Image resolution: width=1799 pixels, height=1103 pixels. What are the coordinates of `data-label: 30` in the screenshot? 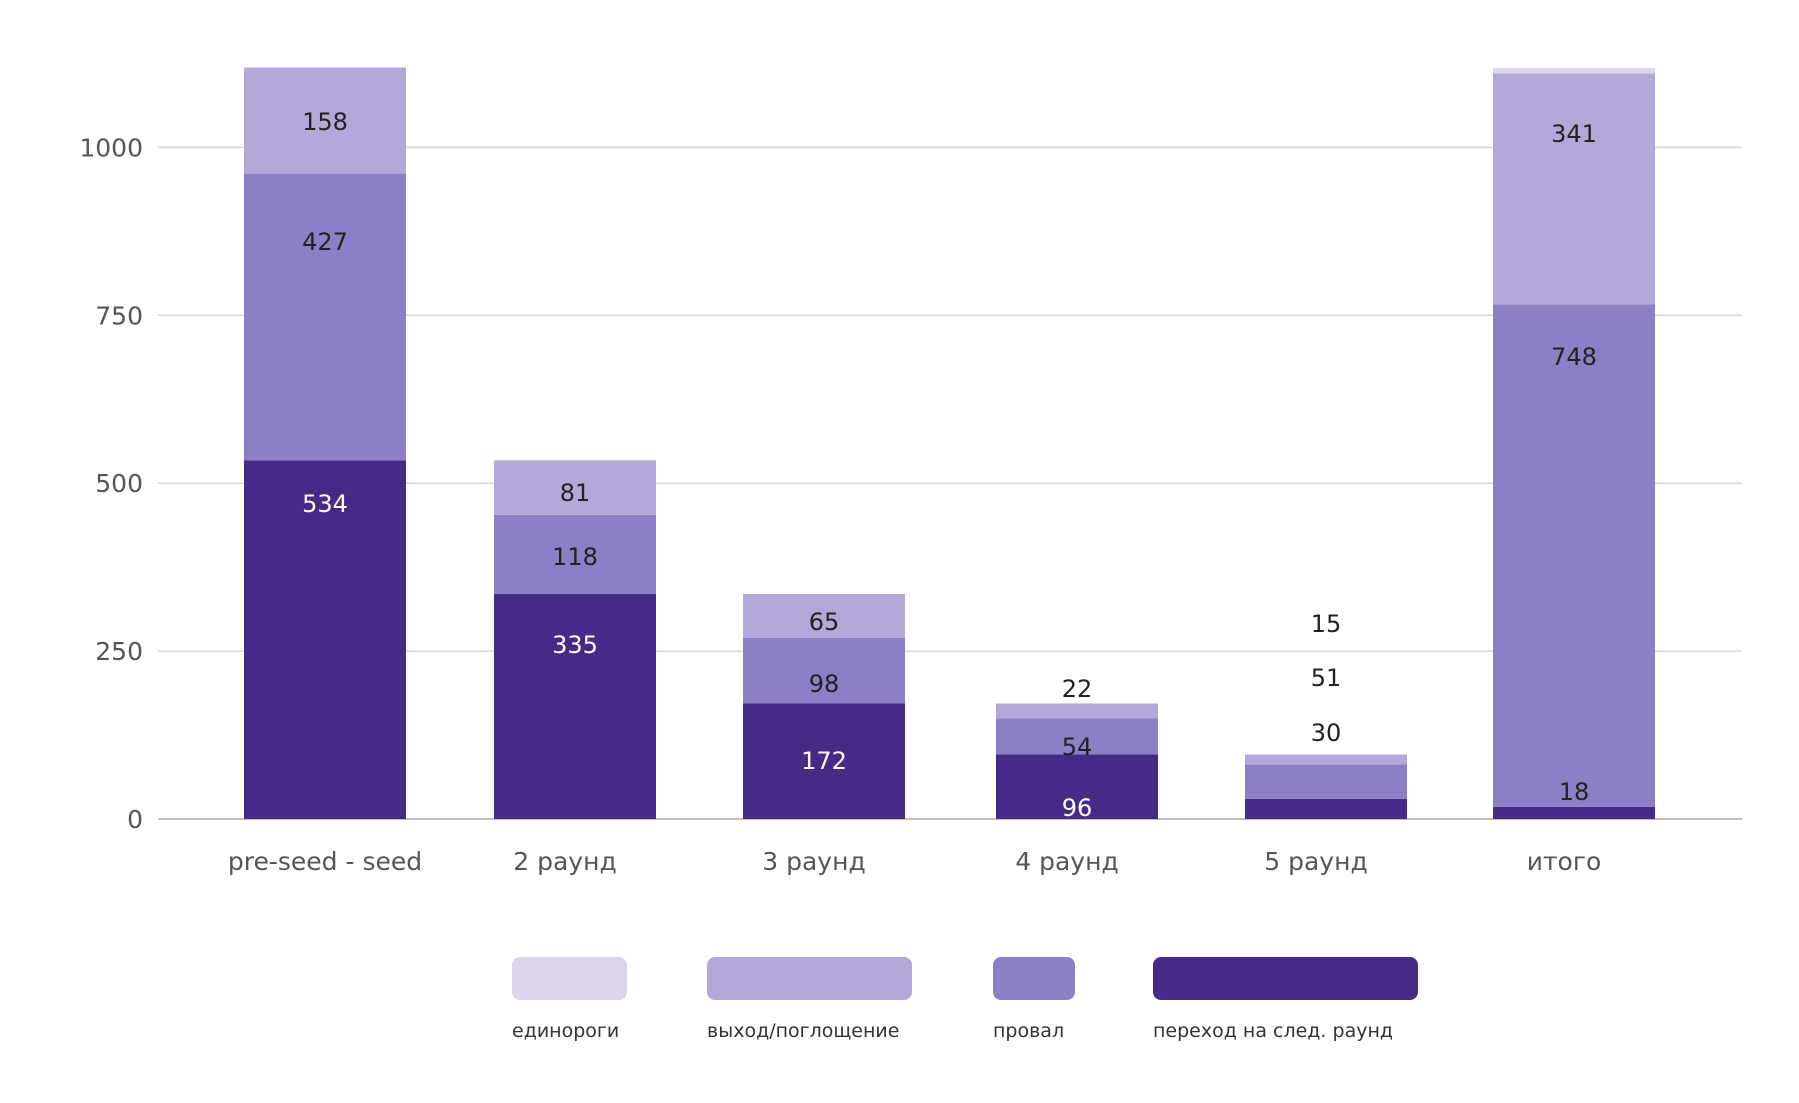 It's located at (1326, 733).